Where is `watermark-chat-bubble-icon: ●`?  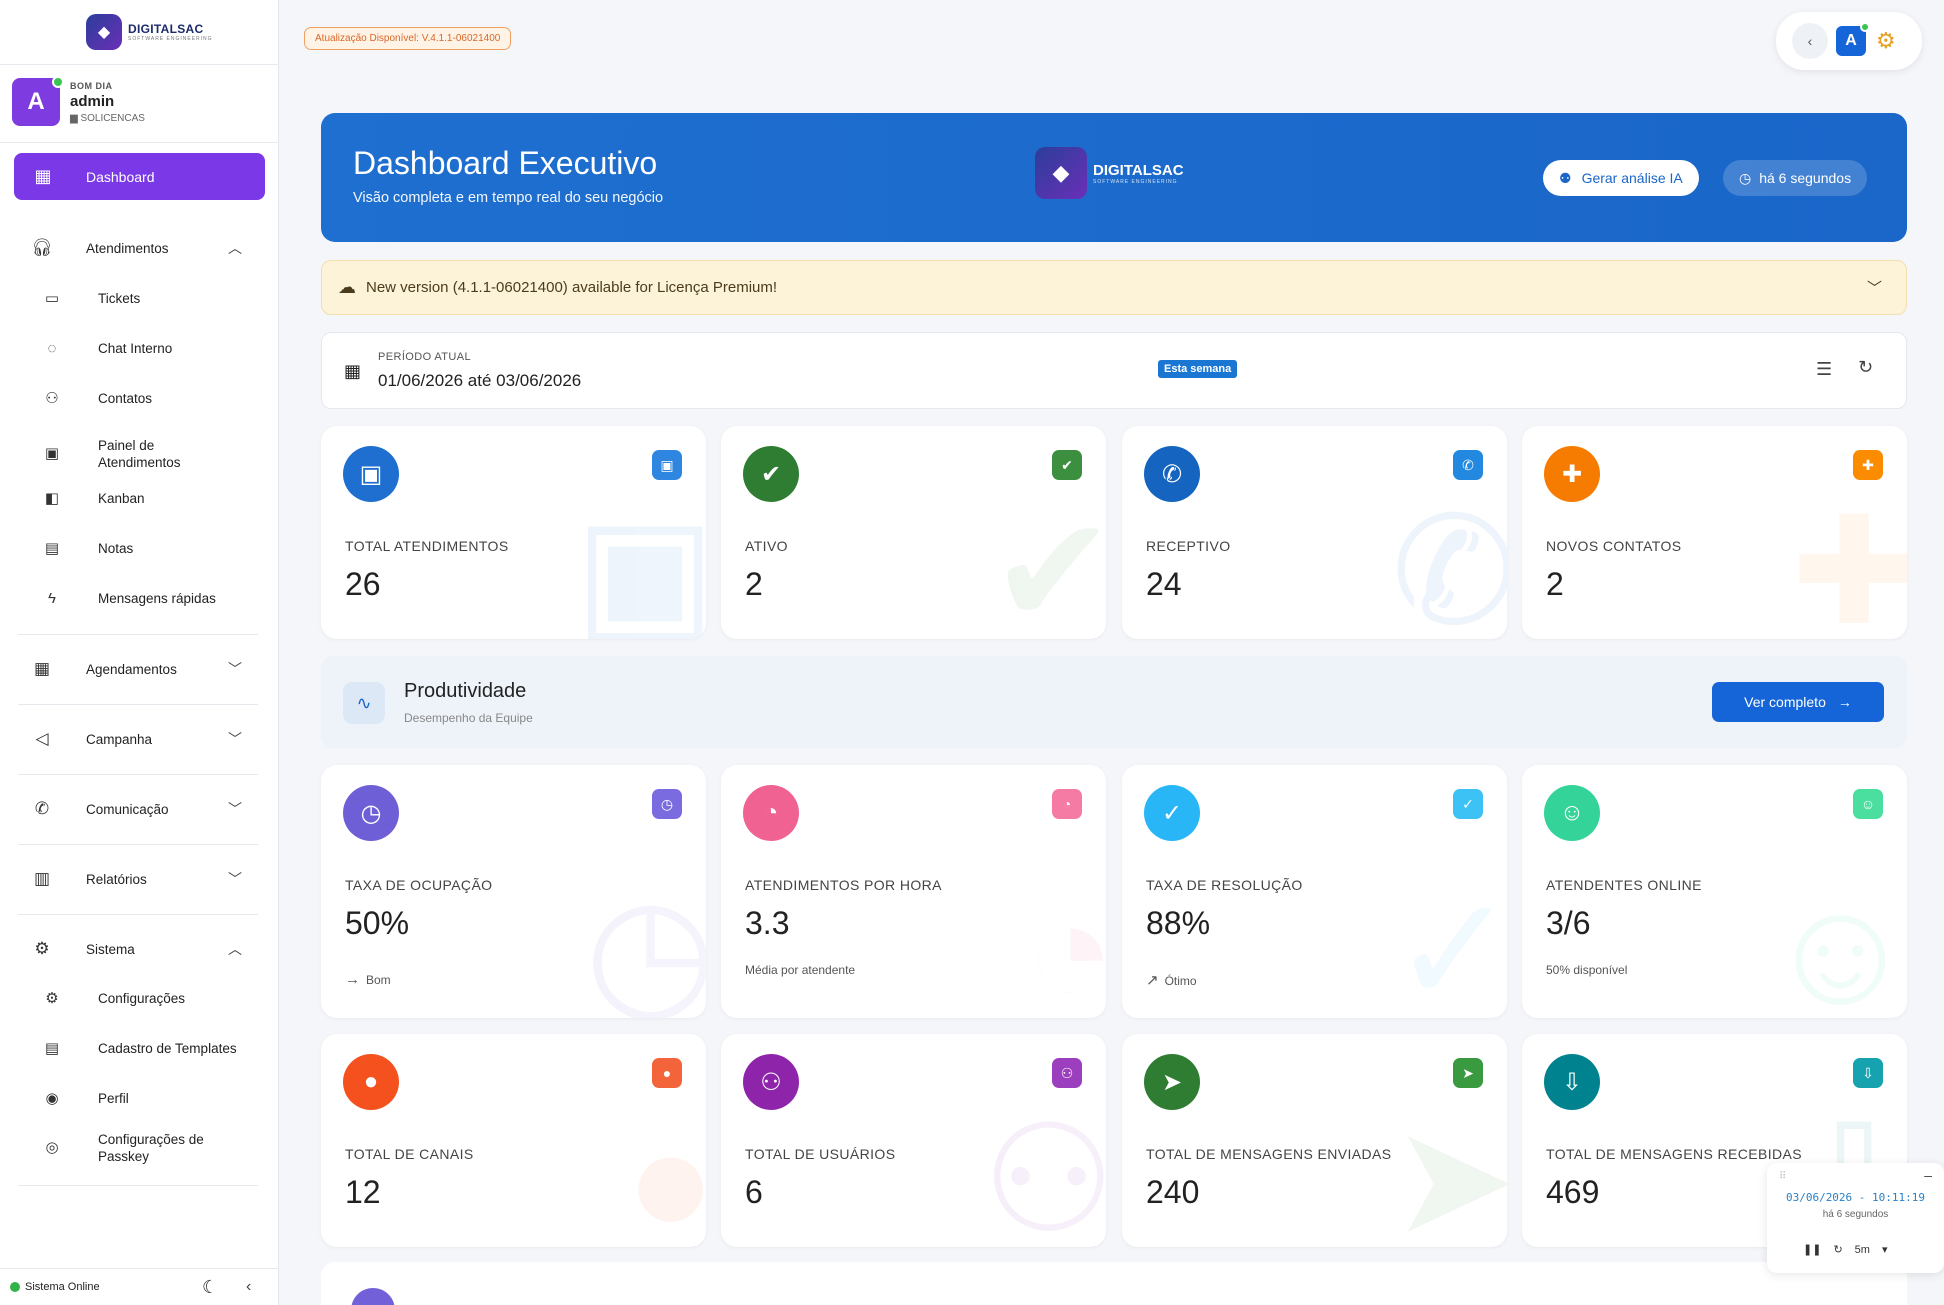
watermark-chat-bubble-icon: ● is located at coordinates (665, 1171).